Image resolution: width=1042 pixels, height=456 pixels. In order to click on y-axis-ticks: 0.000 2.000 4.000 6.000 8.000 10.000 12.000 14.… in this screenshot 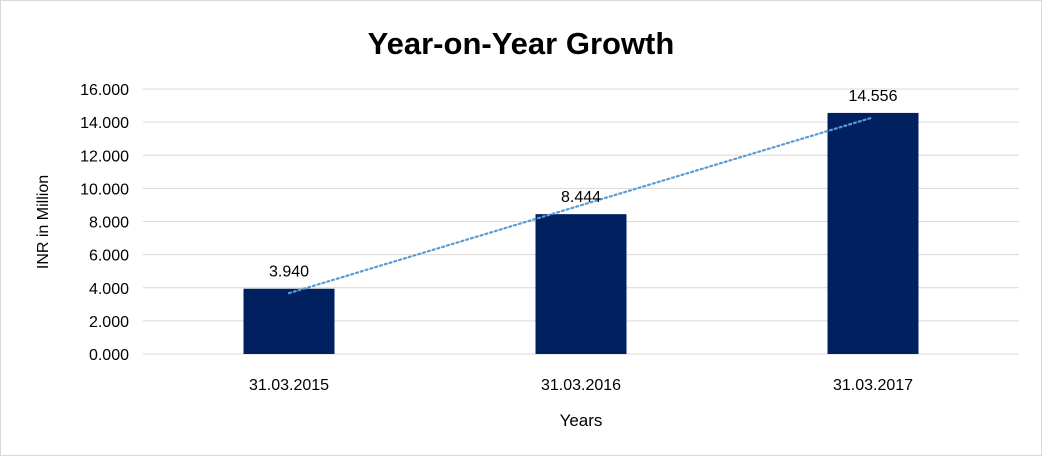, I will do `click(104, 223)`.